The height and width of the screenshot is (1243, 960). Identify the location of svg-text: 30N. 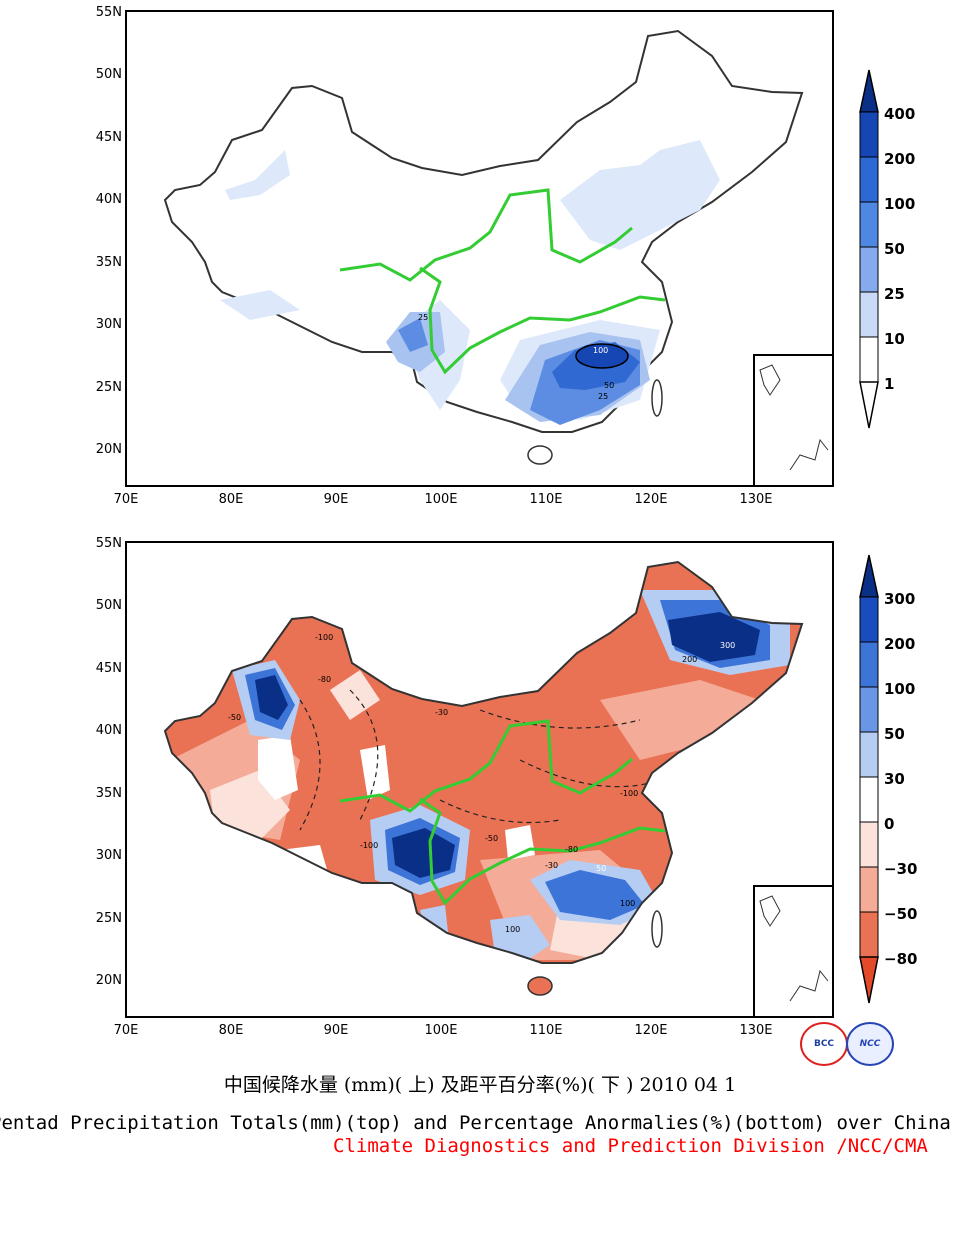
(109, 324).